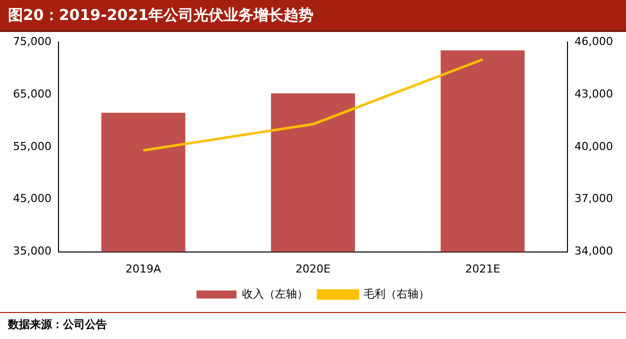 This screenshot has height=339, width=626. I want to click on y2-tick-label: 34,000, so click(594, 251).